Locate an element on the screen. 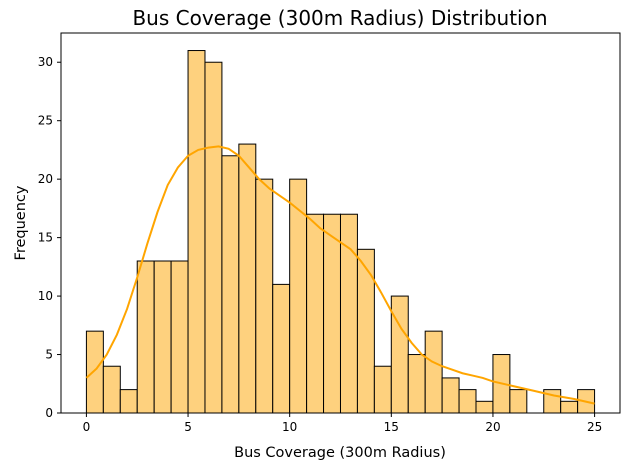  y-tick-label: 30 is located at coordinates (45, 62).